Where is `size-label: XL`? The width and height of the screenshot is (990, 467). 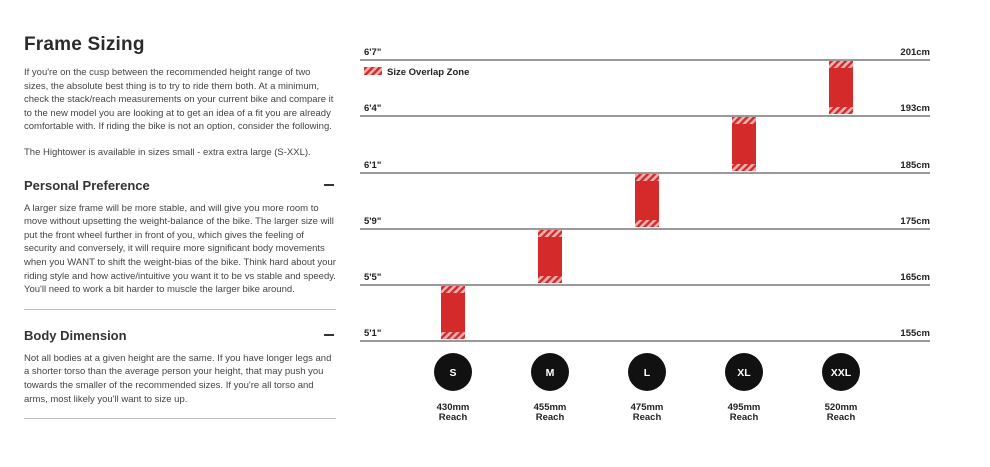 size-label: XL is located at coordinates (744, 373).